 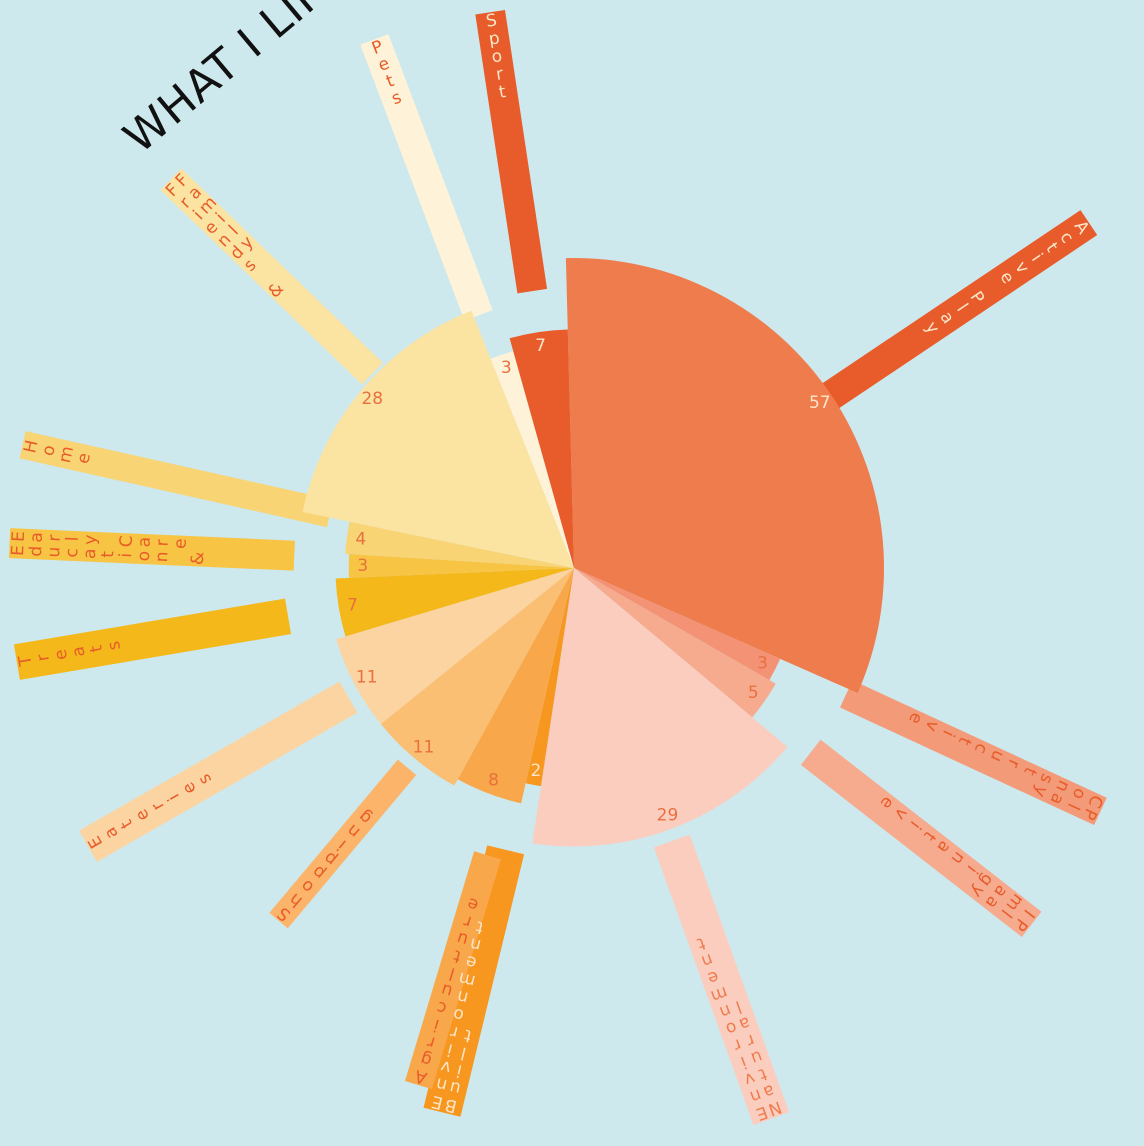 What do you see at coordinates (455, 646) in the screenshot?
I see `slice-eateries` at bounding box center [455, 646].